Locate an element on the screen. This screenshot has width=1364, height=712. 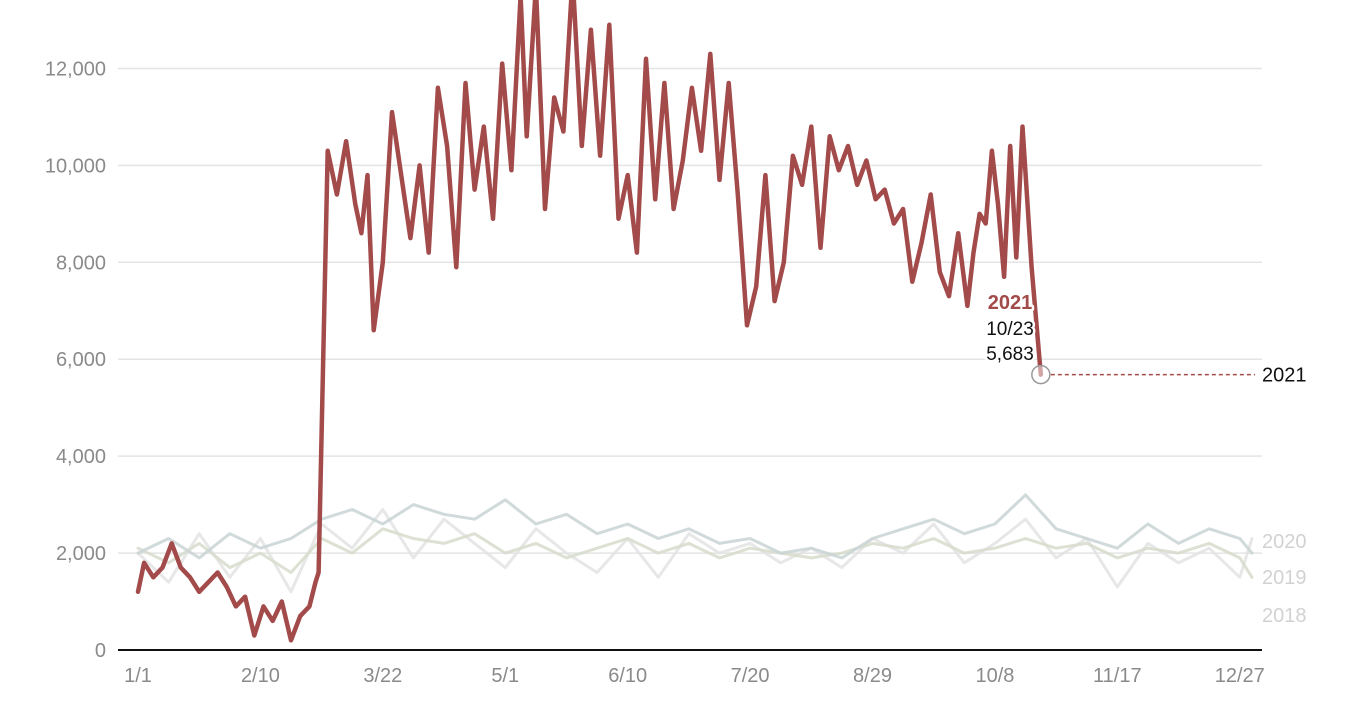
y-tick-label: 8,000 is located at coordinates (81, 263).